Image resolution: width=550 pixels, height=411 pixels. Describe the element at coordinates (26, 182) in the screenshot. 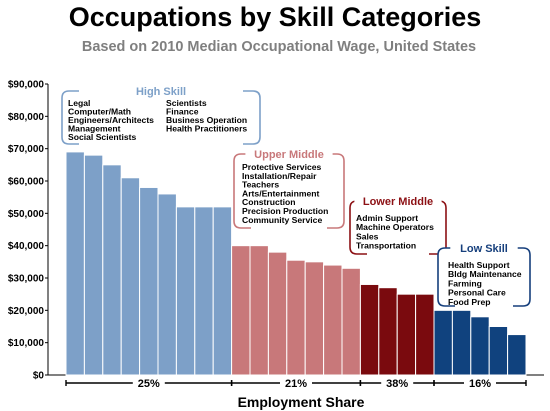

I see `y-tick-label: $60,000` at that location.